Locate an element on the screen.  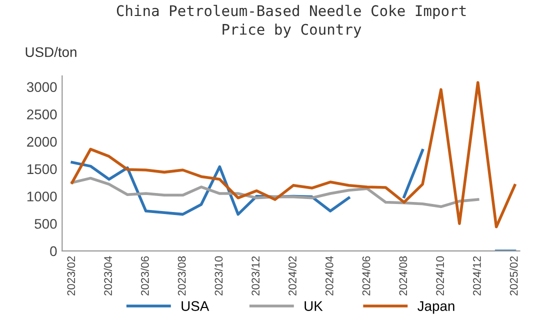
legend-label: USA is located at coordinates (196, 306).